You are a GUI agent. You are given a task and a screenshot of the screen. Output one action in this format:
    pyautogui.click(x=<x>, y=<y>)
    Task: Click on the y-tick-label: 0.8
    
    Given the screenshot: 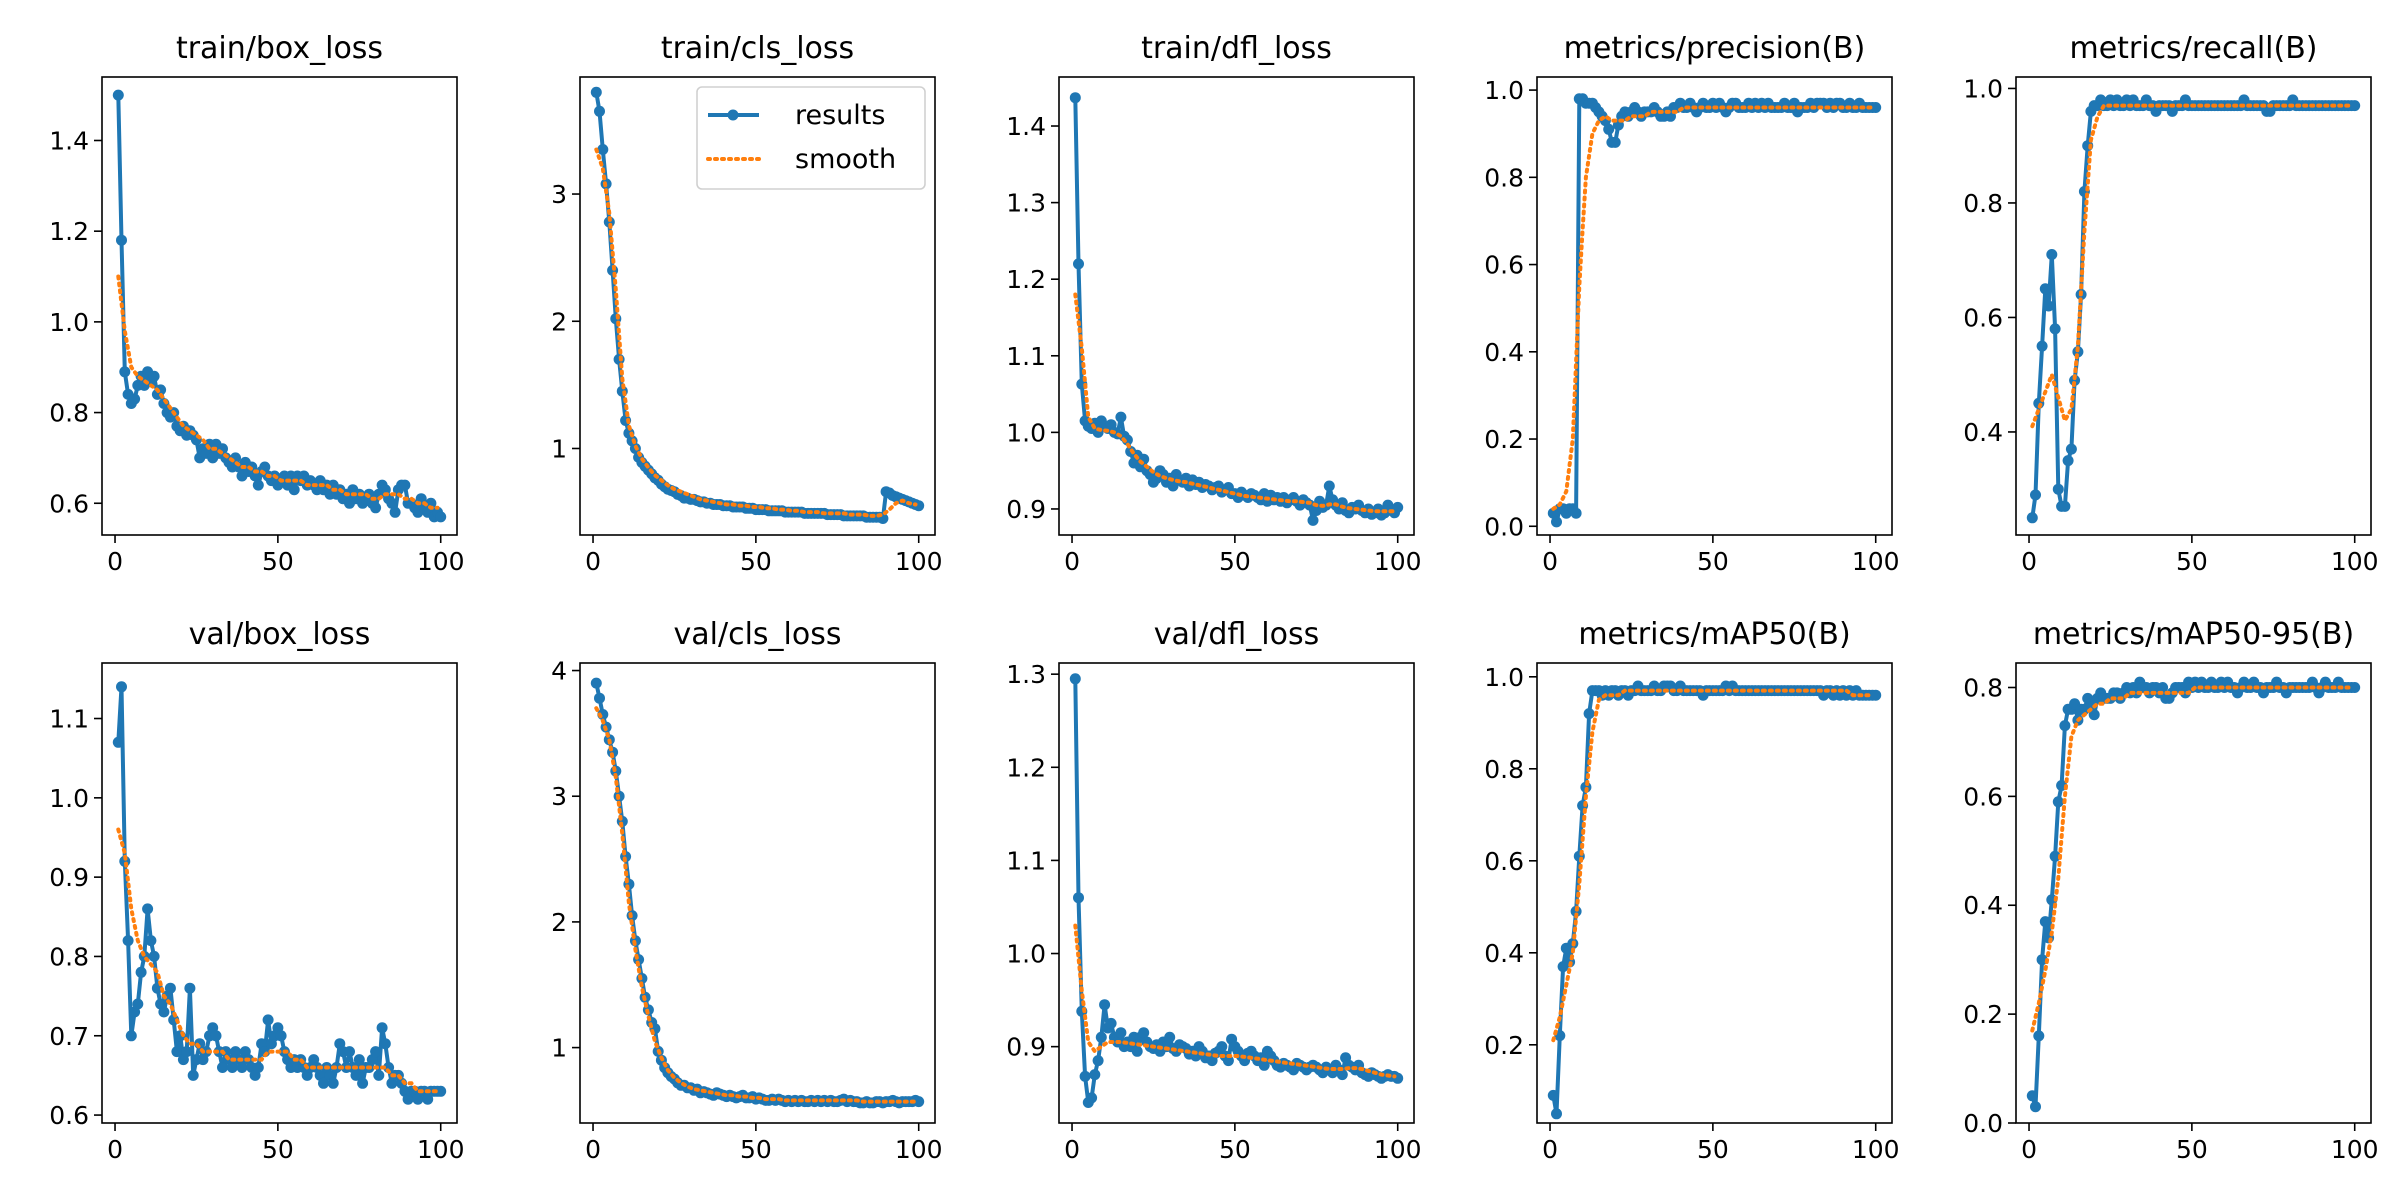 What is the action you would take?
    pyautogui.click(x=1983, y=203)
    